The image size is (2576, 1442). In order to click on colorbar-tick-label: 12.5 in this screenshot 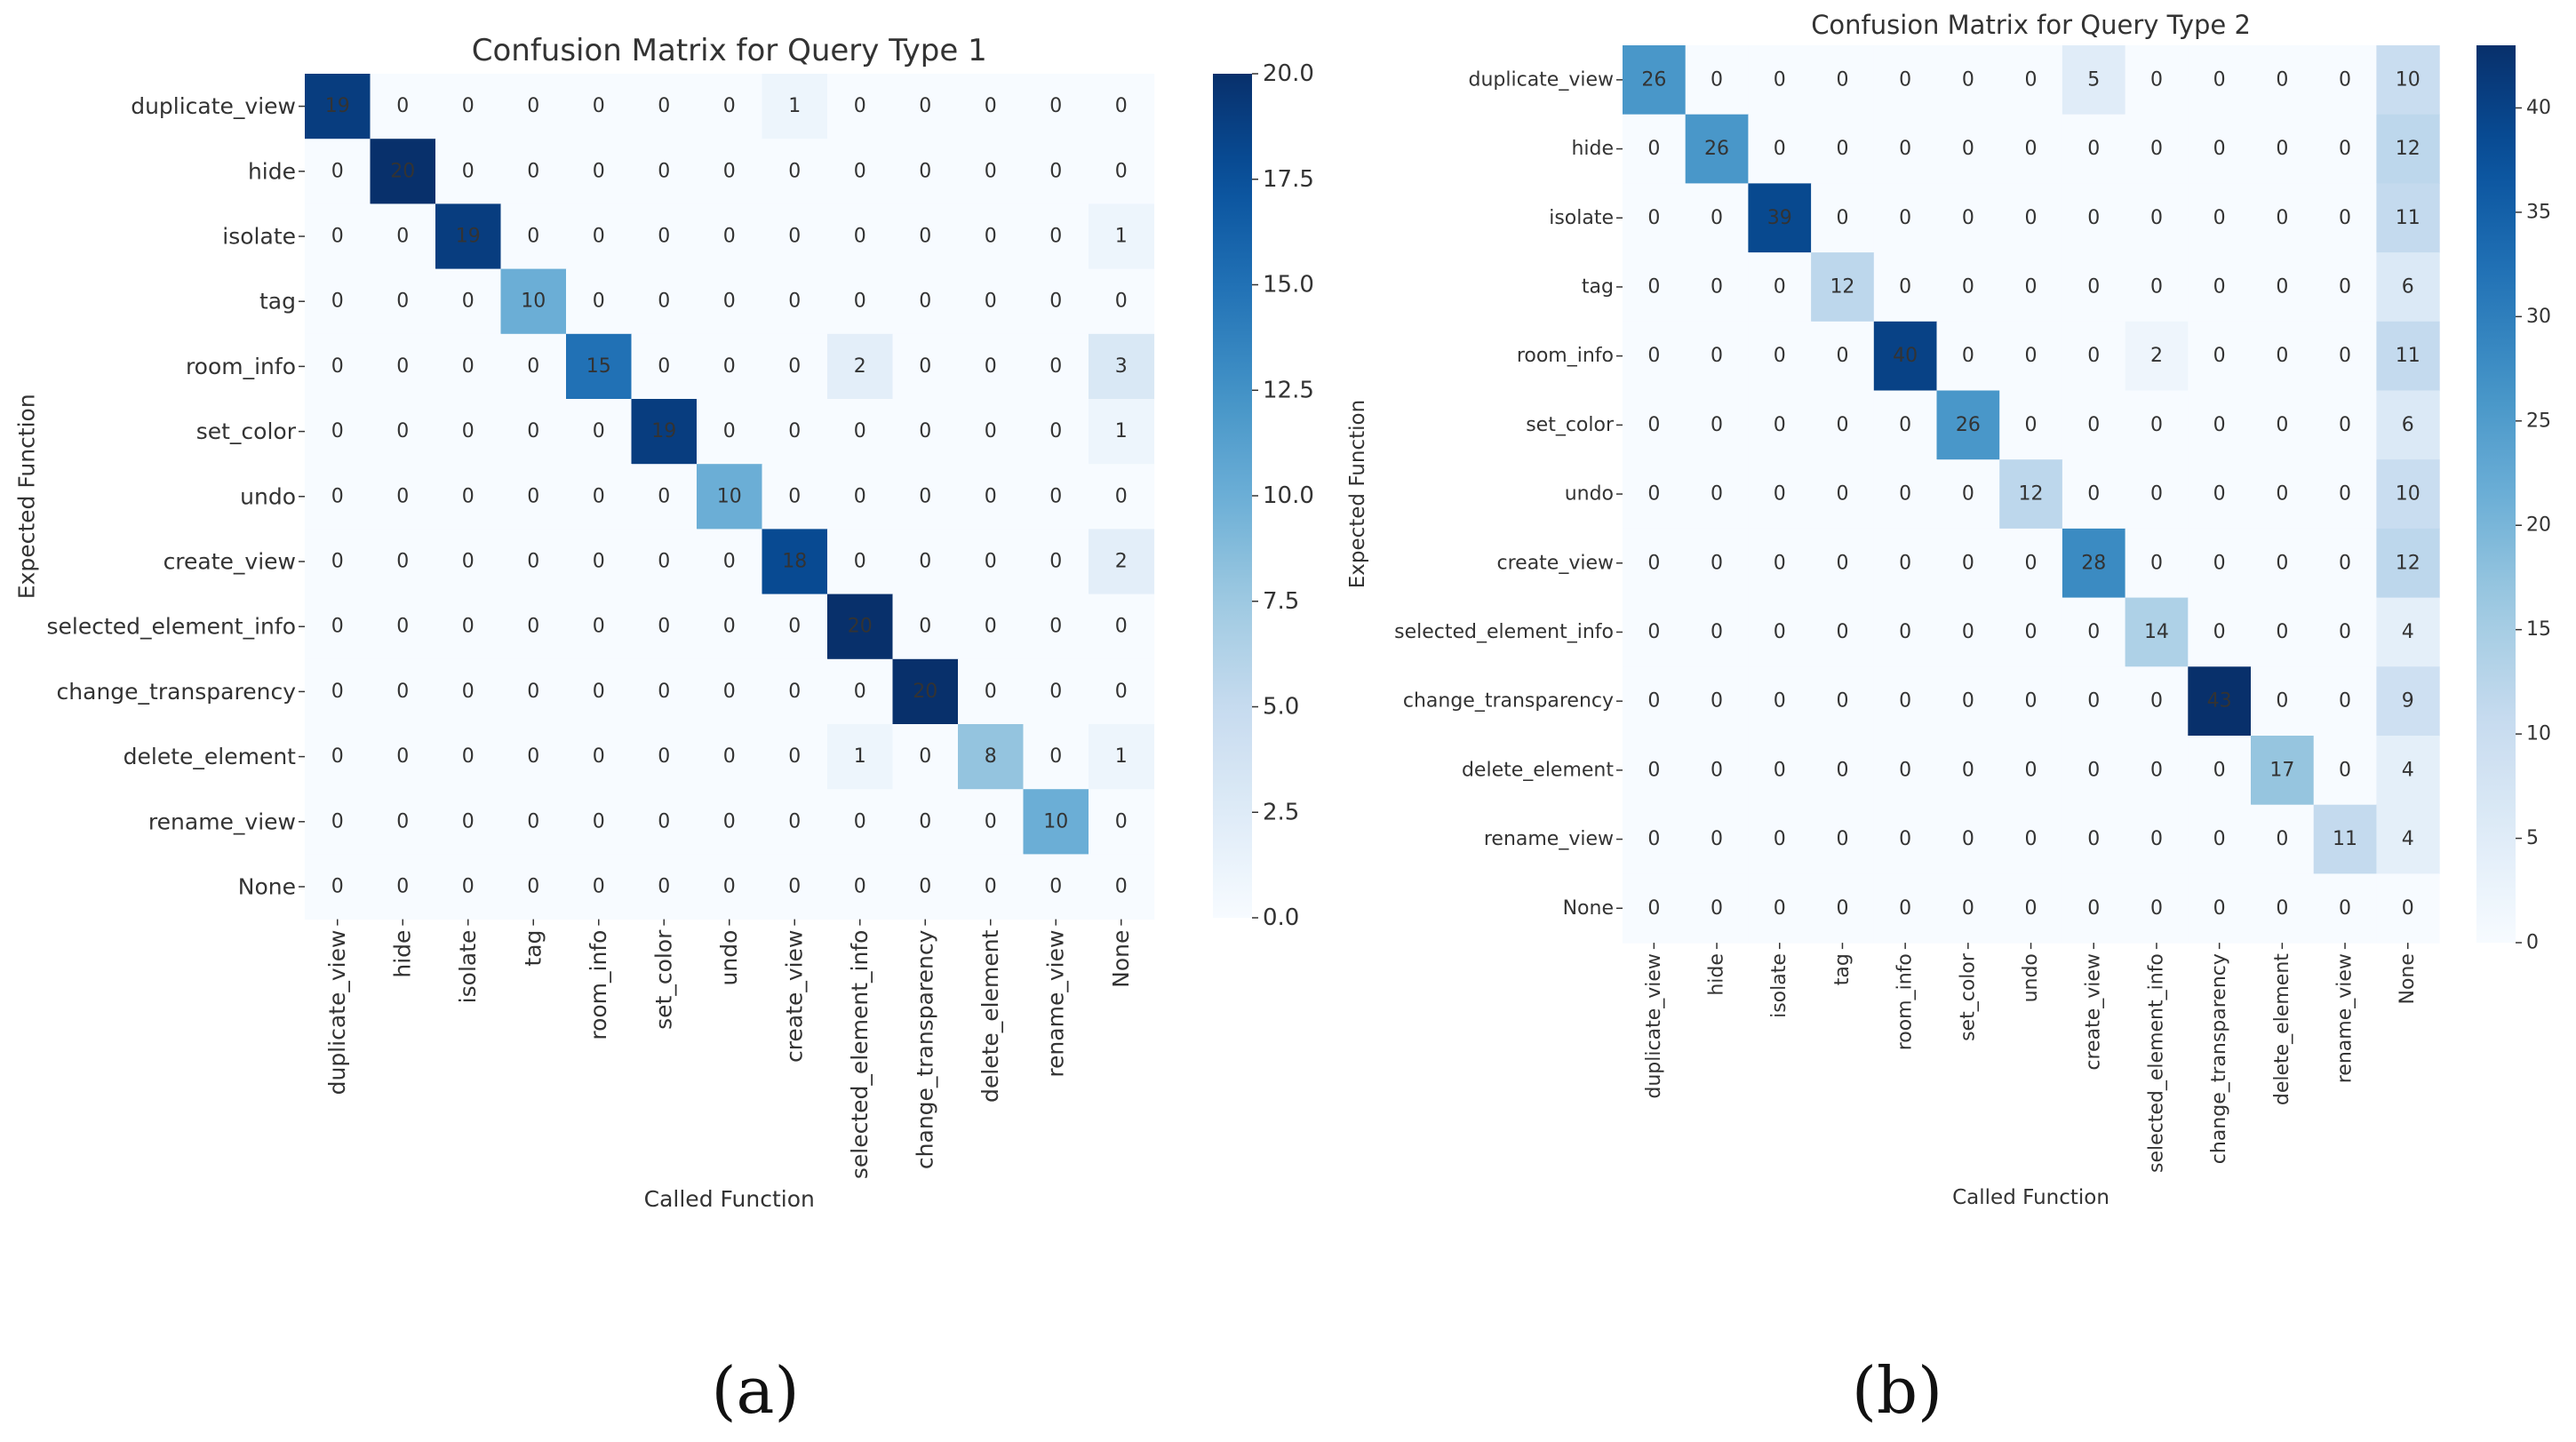, I will do `click(1289, 390)`.